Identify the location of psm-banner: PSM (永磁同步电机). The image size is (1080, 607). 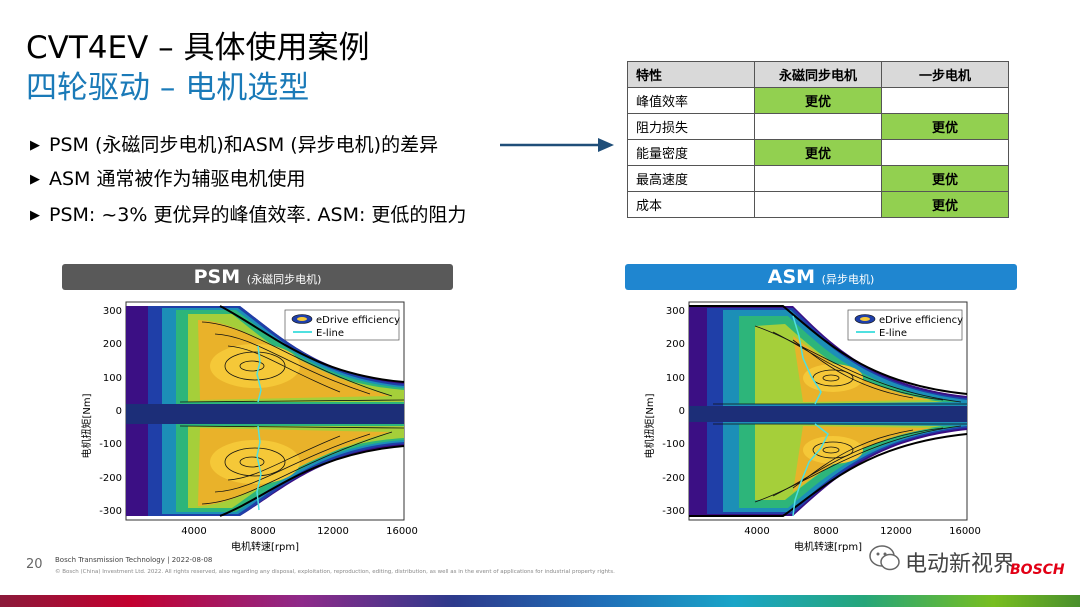
(257, 277).